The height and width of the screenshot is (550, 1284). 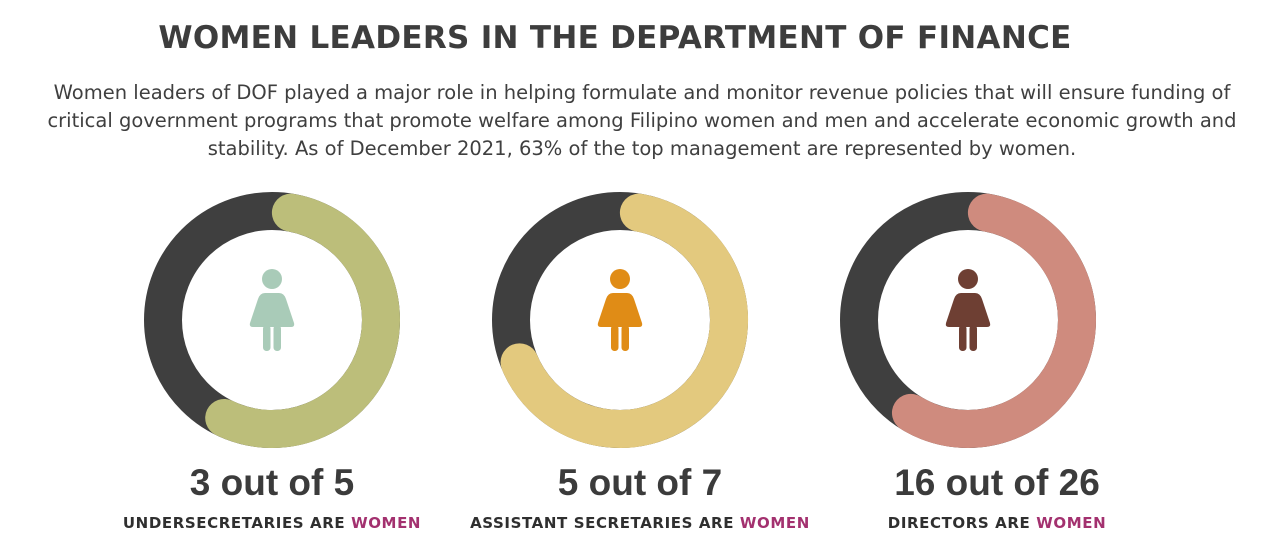 I want to click on stat-value: 16 out of 26, so click(x=997, y=482).